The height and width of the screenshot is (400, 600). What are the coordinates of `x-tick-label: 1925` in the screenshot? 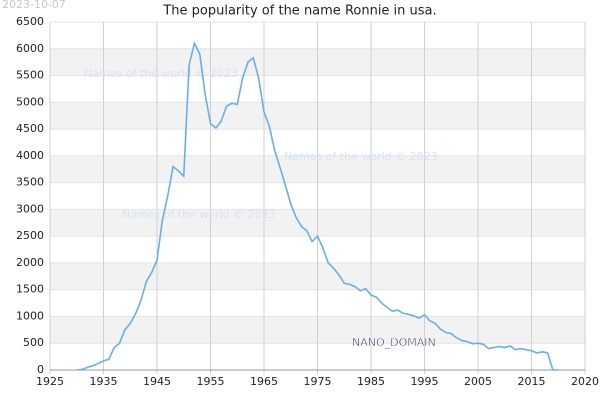 It's located at (50, 381).